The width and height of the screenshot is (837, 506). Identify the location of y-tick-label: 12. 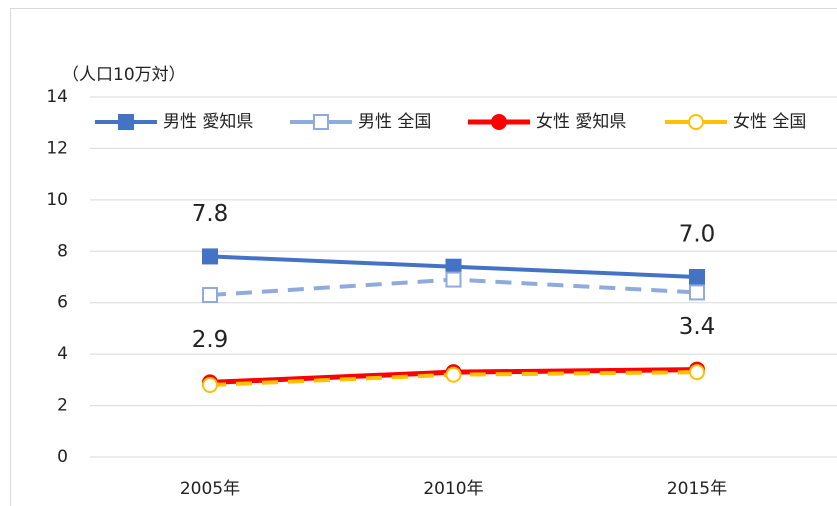
(57, 148).